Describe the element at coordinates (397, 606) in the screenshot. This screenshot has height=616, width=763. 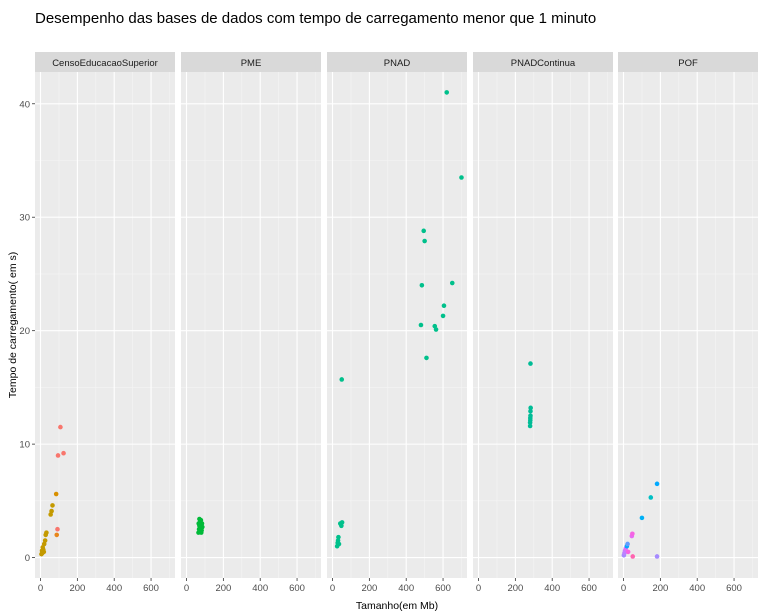
I see `x-axis-title: Tamanho(em Mb)` at that location.